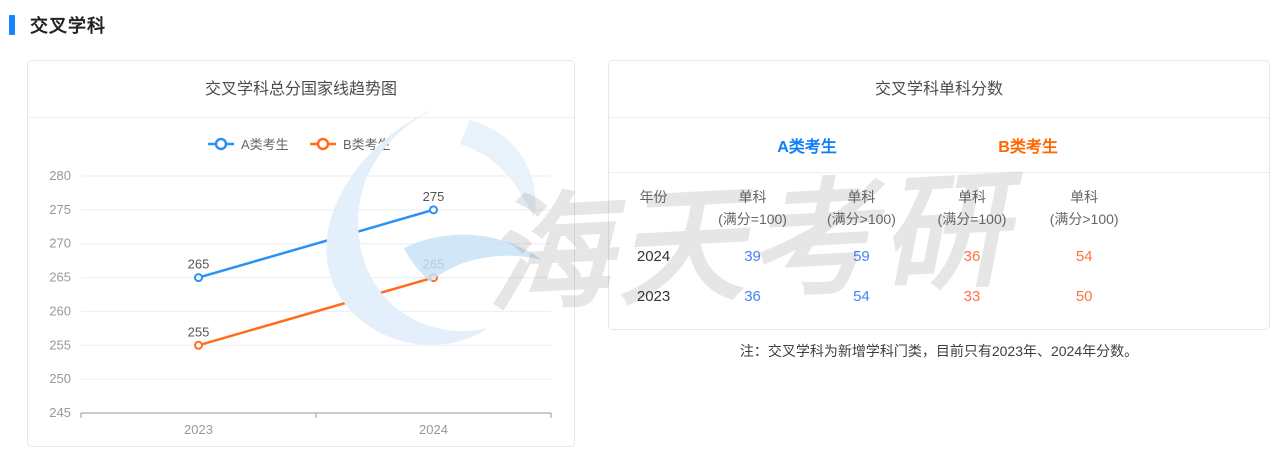 This screenshot has height=465, width=1280. Describe the element at coordinates (1204, 205) in the screenshot. I see `column-header-spacer` at that location.